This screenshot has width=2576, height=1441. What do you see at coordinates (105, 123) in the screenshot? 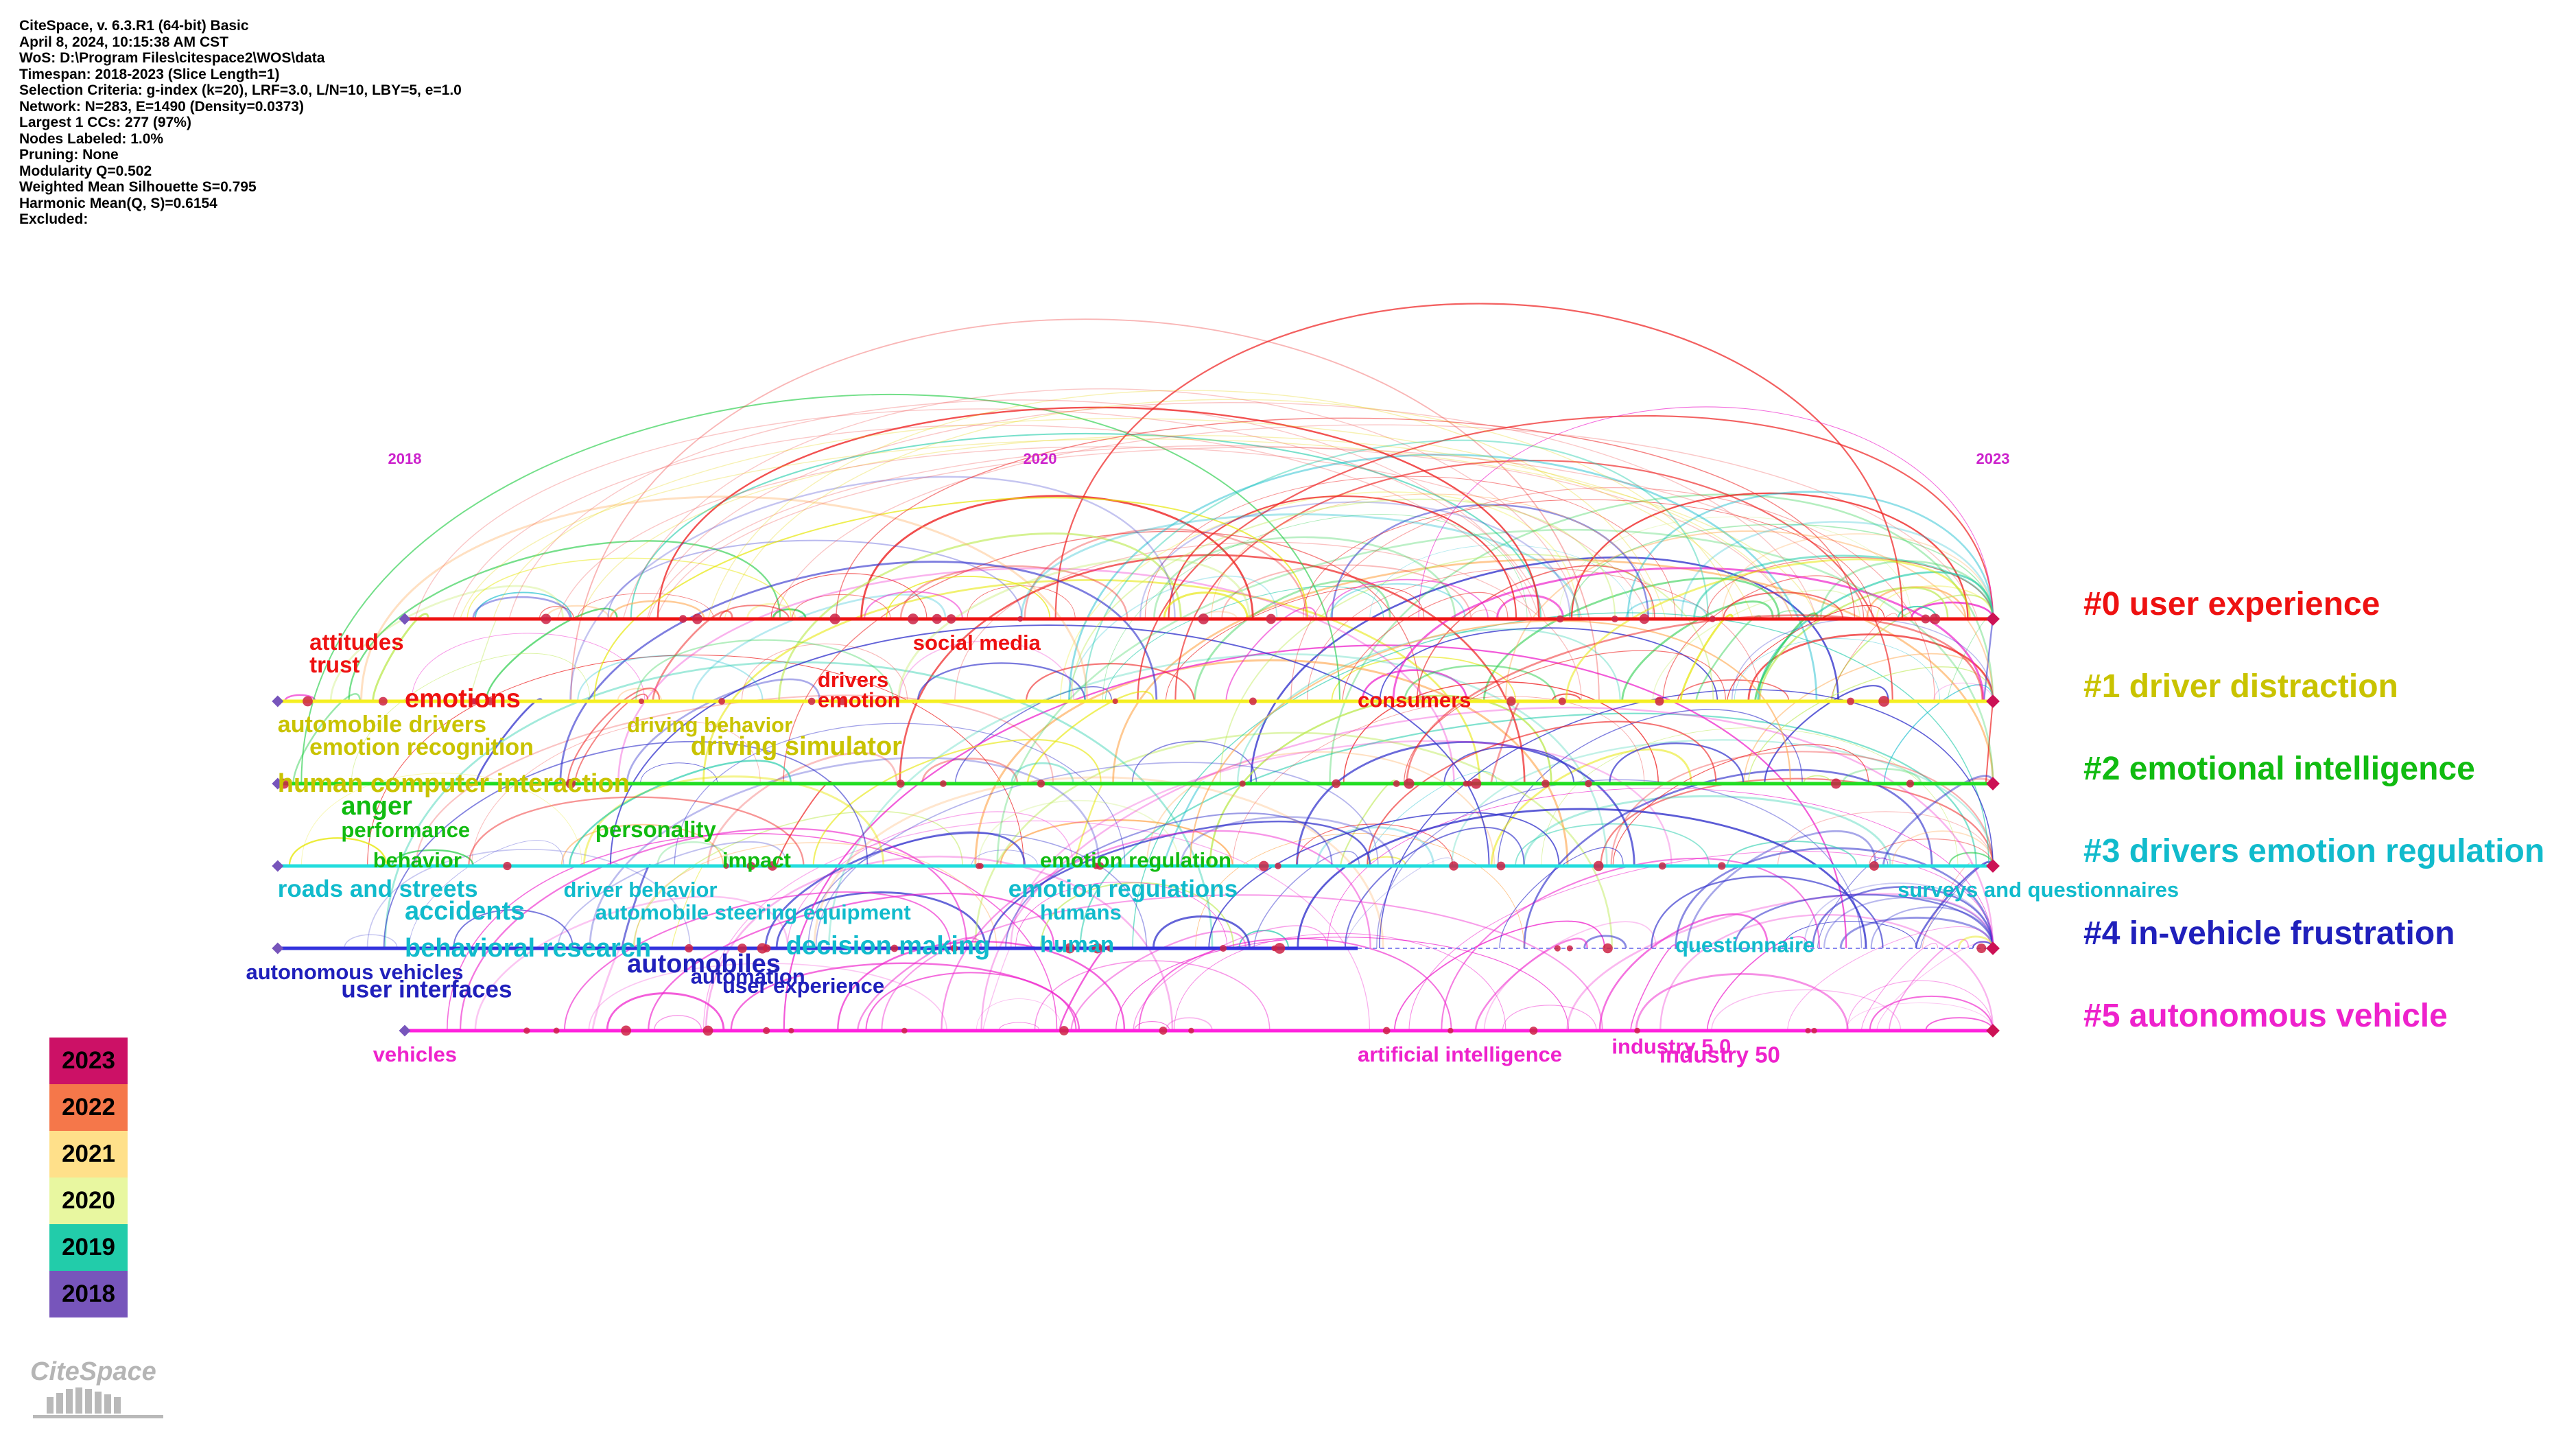
I see `info-line: Largest 1 CCs: 277 (97%)` at bounding box center [105, 123].